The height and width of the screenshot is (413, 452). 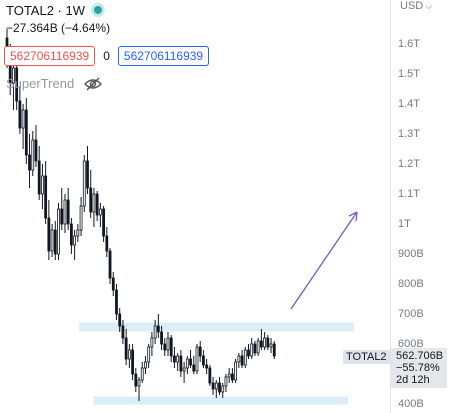 I want to click on indicator-name: SuperTrend, so click(x=40, y=83).